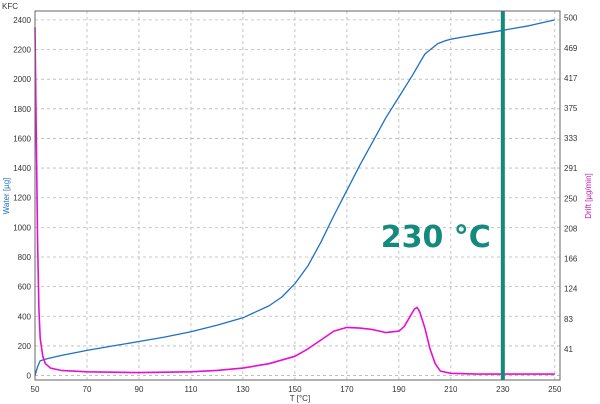 Image resolution: width=600 pixels, height=404 pixels. What do you see at coordinates (22, 20) in the screenshot?
I see `y-left-tick-label: 2400` at bounding box center [22, 20].